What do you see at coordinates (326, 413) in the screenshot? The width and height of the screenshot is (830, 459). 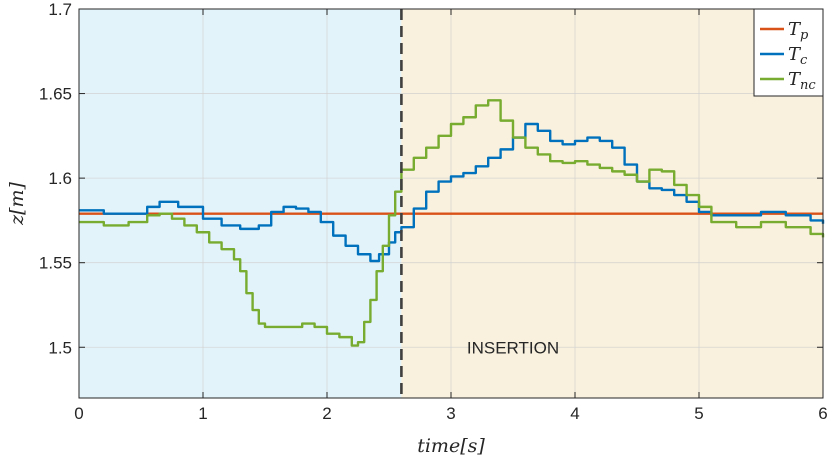 I see `x-tick-label: 2` at bounding box center [326, 413].